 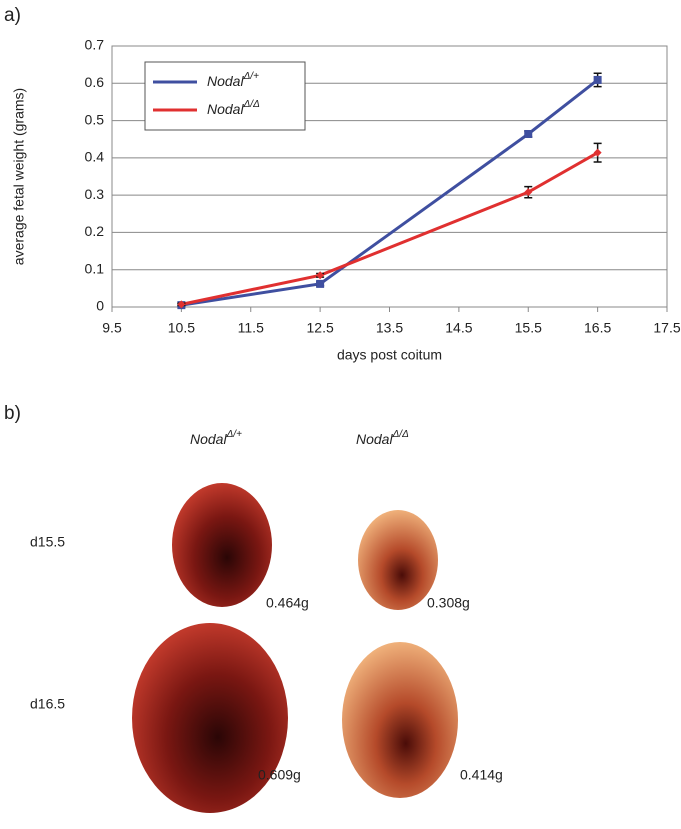 What do you see at coordinates (112, 328) in the screenshot?
I see `x-tick-label: 9.5` at bounding box center [112, 328].